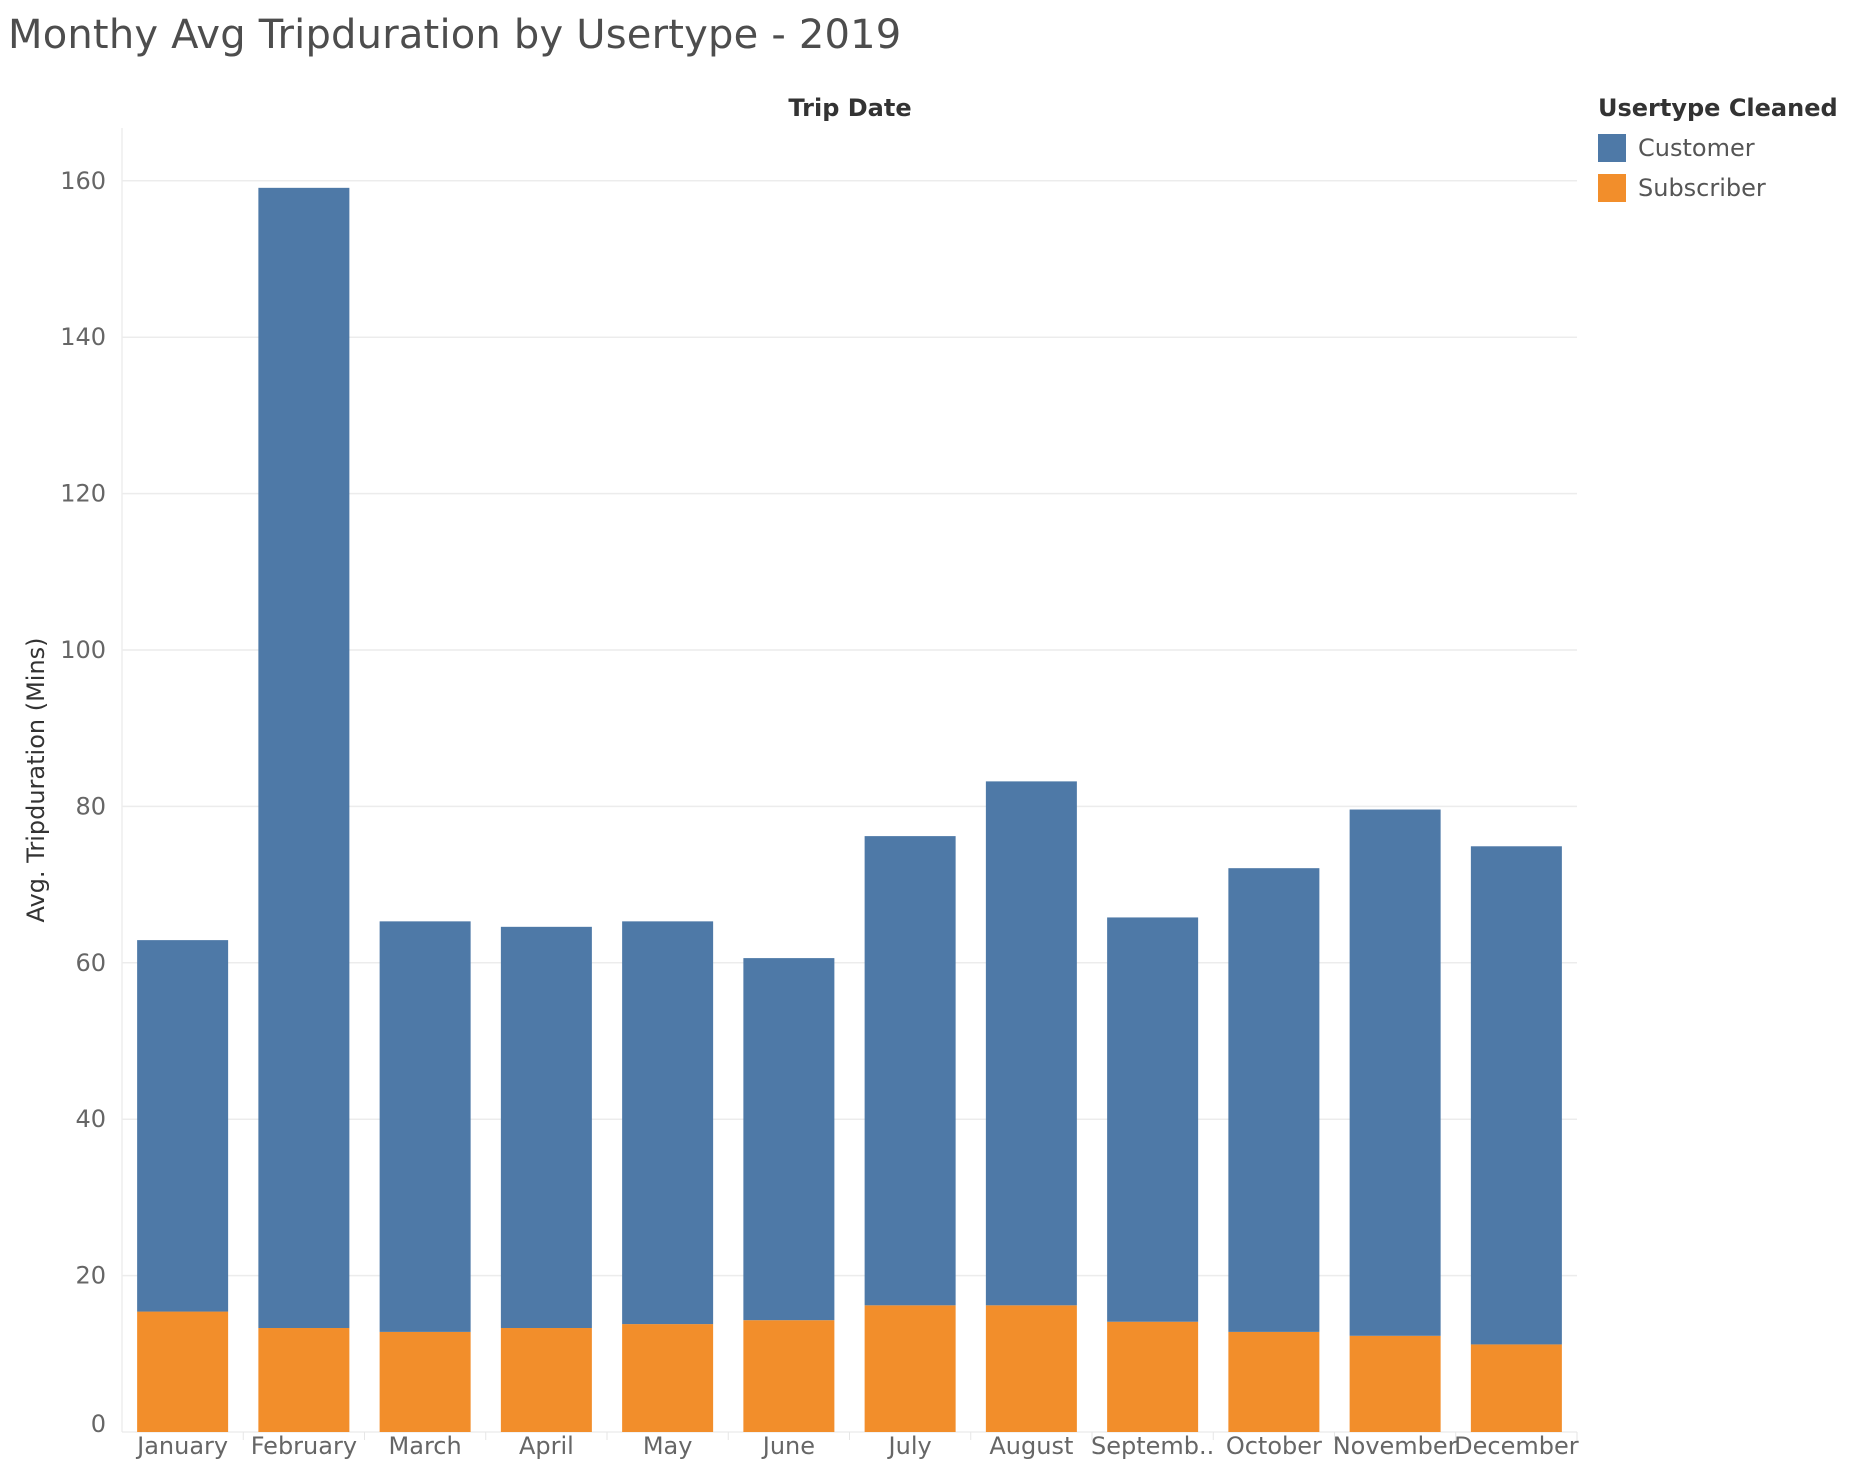 This screenshot has height=1460, width=1860. I want to click on y-tick-label: 160, so click(83, 181).